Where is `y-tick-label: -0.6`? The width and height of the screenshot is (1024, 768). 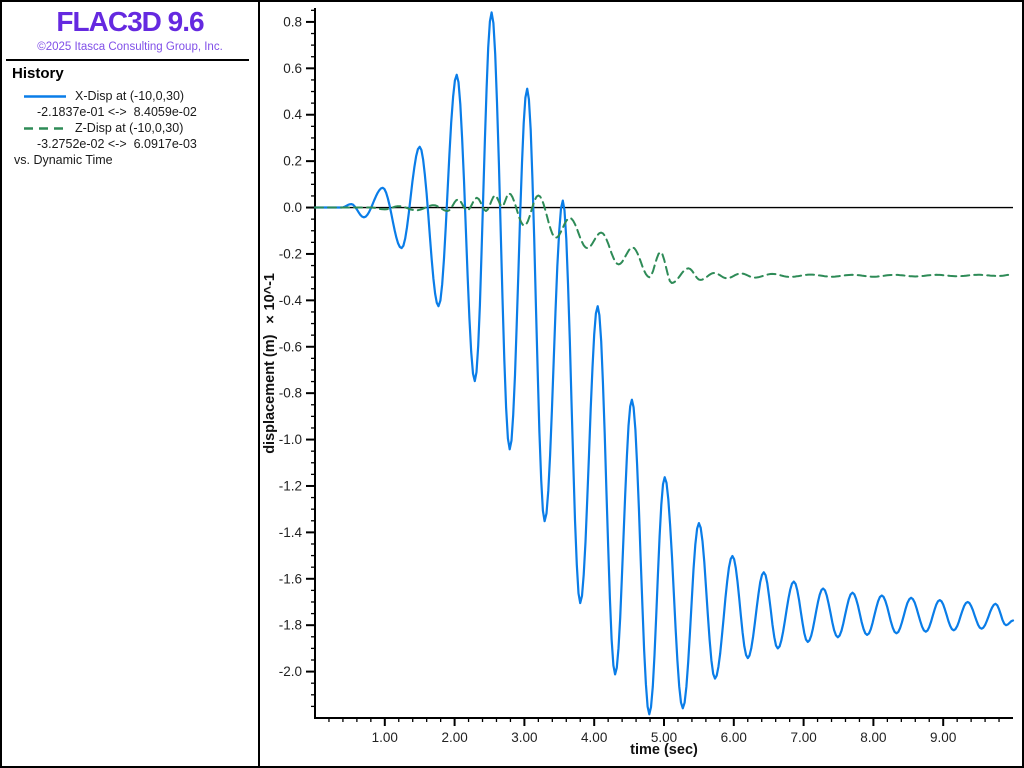
y-tick-label: -0.6 is located at coordinates (290, 346).